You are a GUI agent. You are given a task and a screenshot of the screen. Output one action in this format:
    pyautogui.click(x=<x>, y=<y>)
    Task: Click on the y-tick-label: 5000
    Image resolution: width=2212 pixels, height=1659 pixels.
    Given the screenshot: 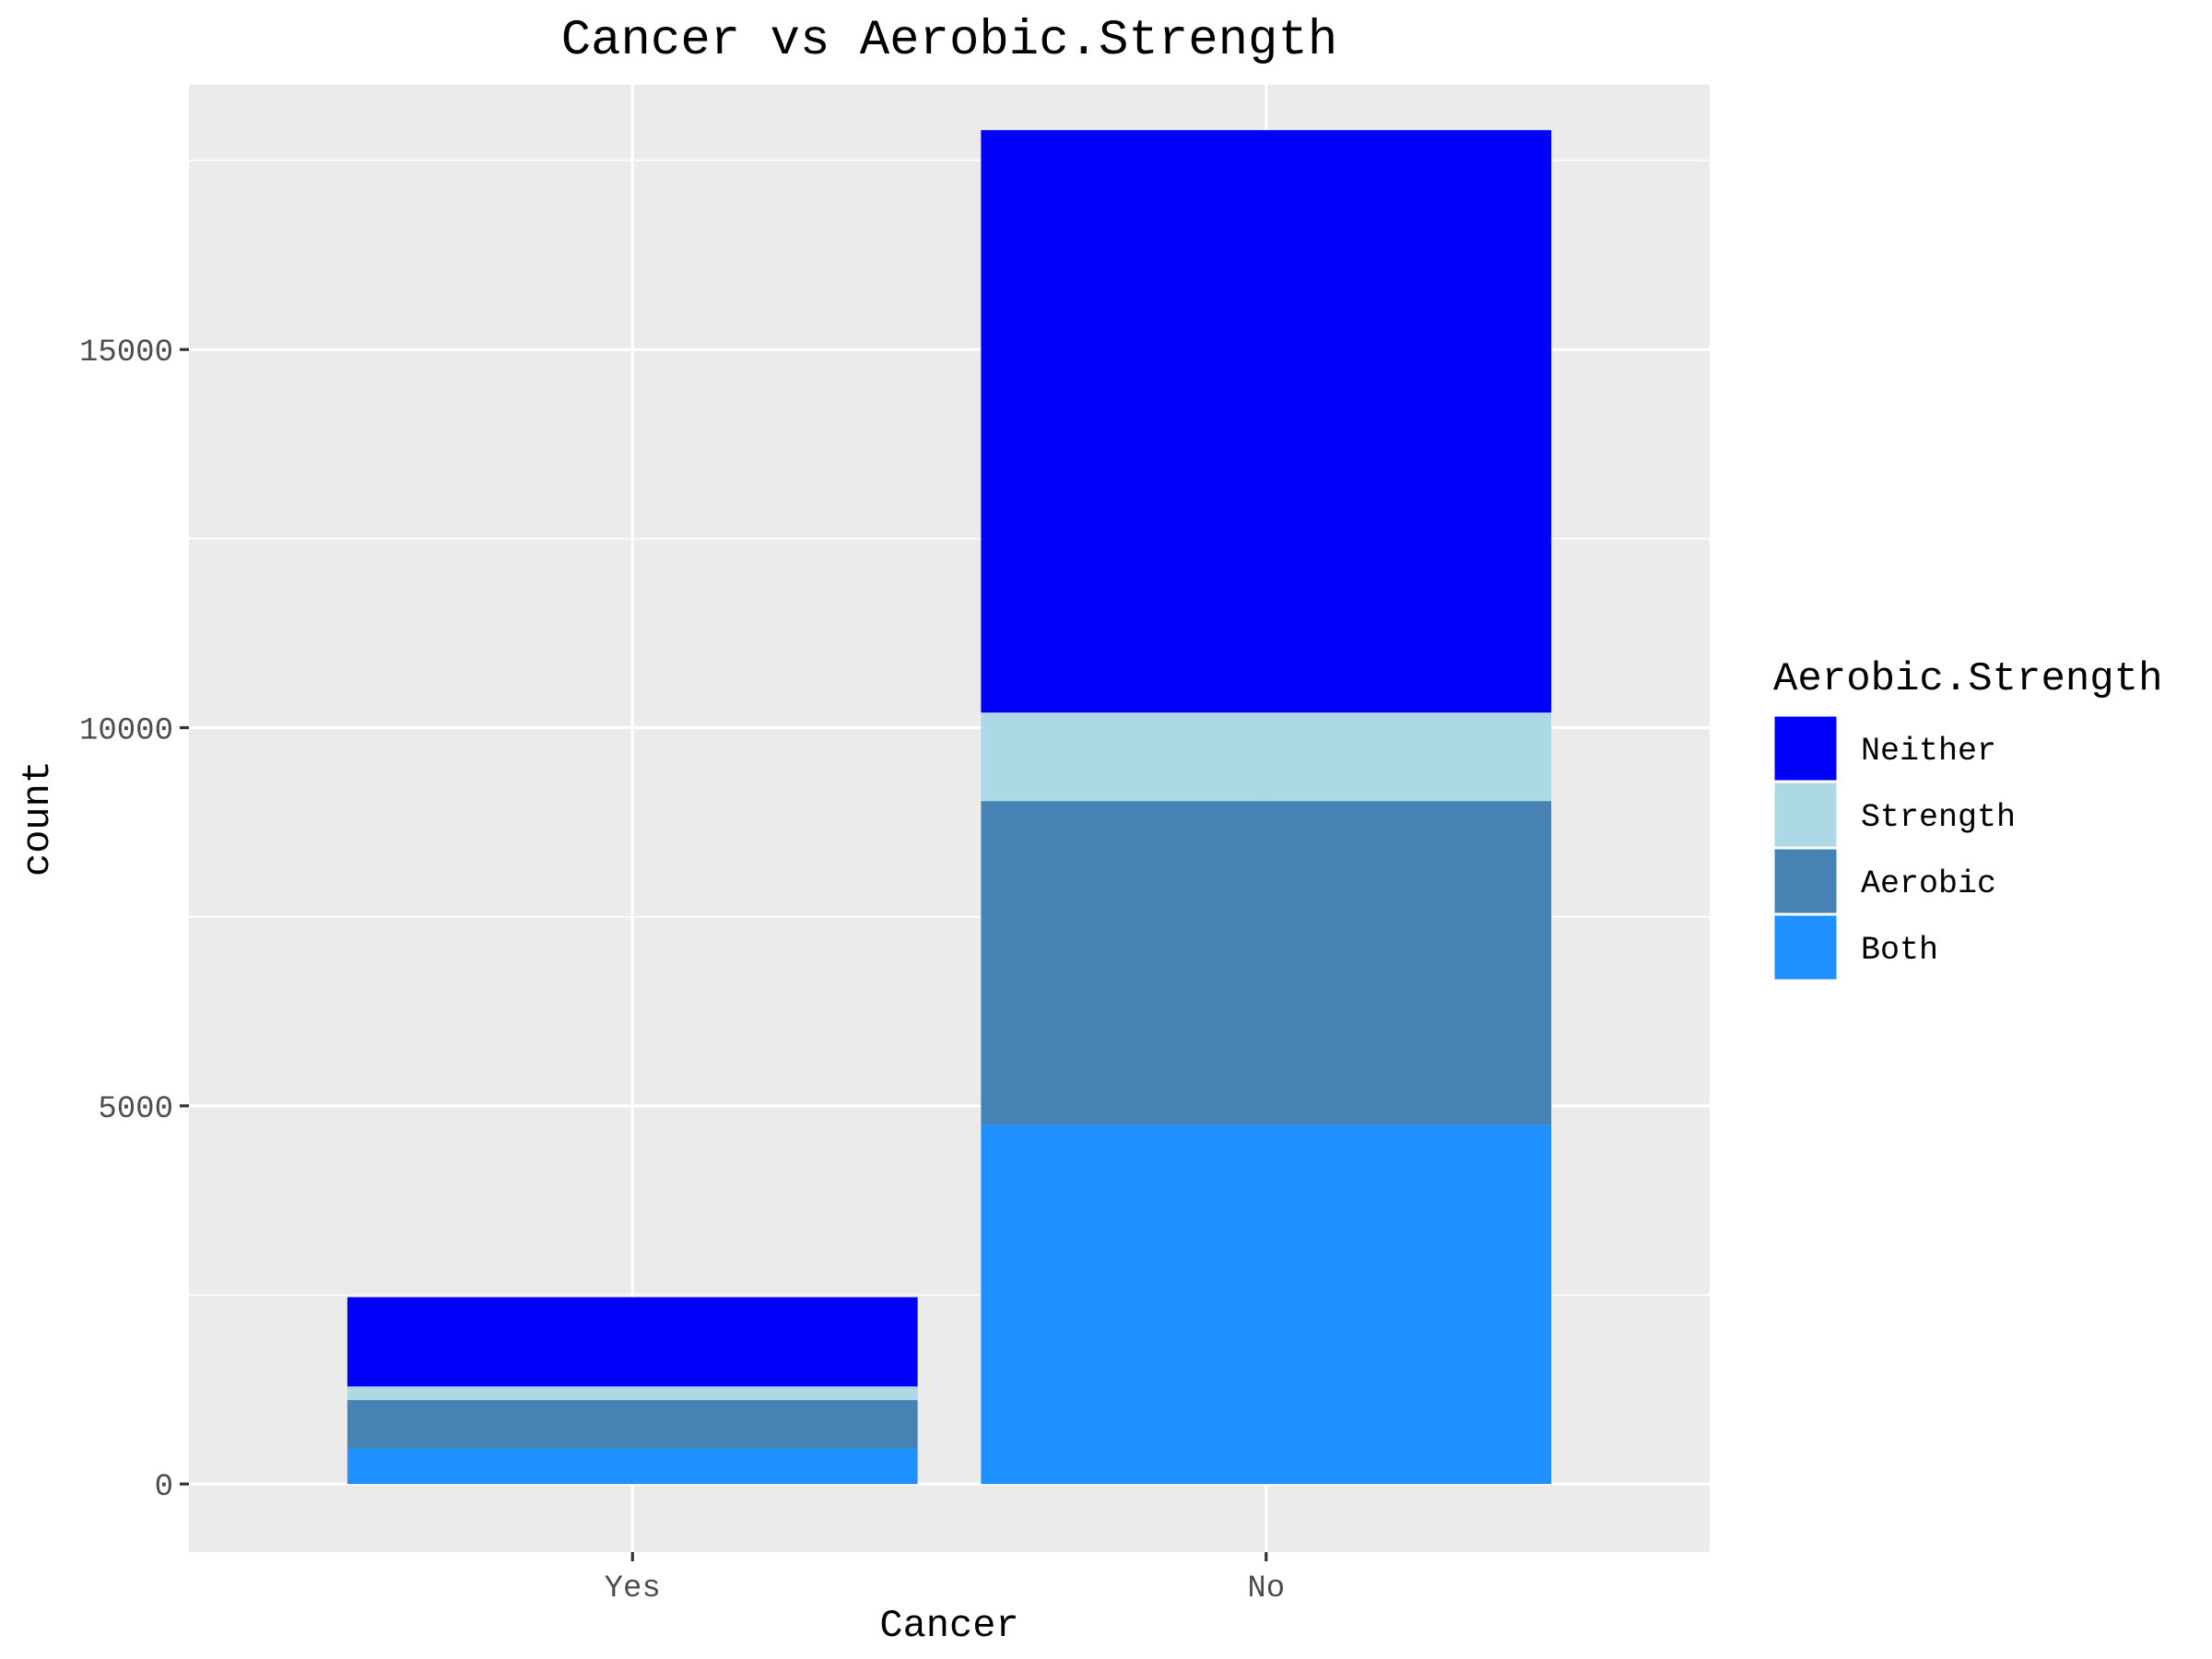 What is the action you would take?
    pyautogui.click(x=135, y=1109)
    